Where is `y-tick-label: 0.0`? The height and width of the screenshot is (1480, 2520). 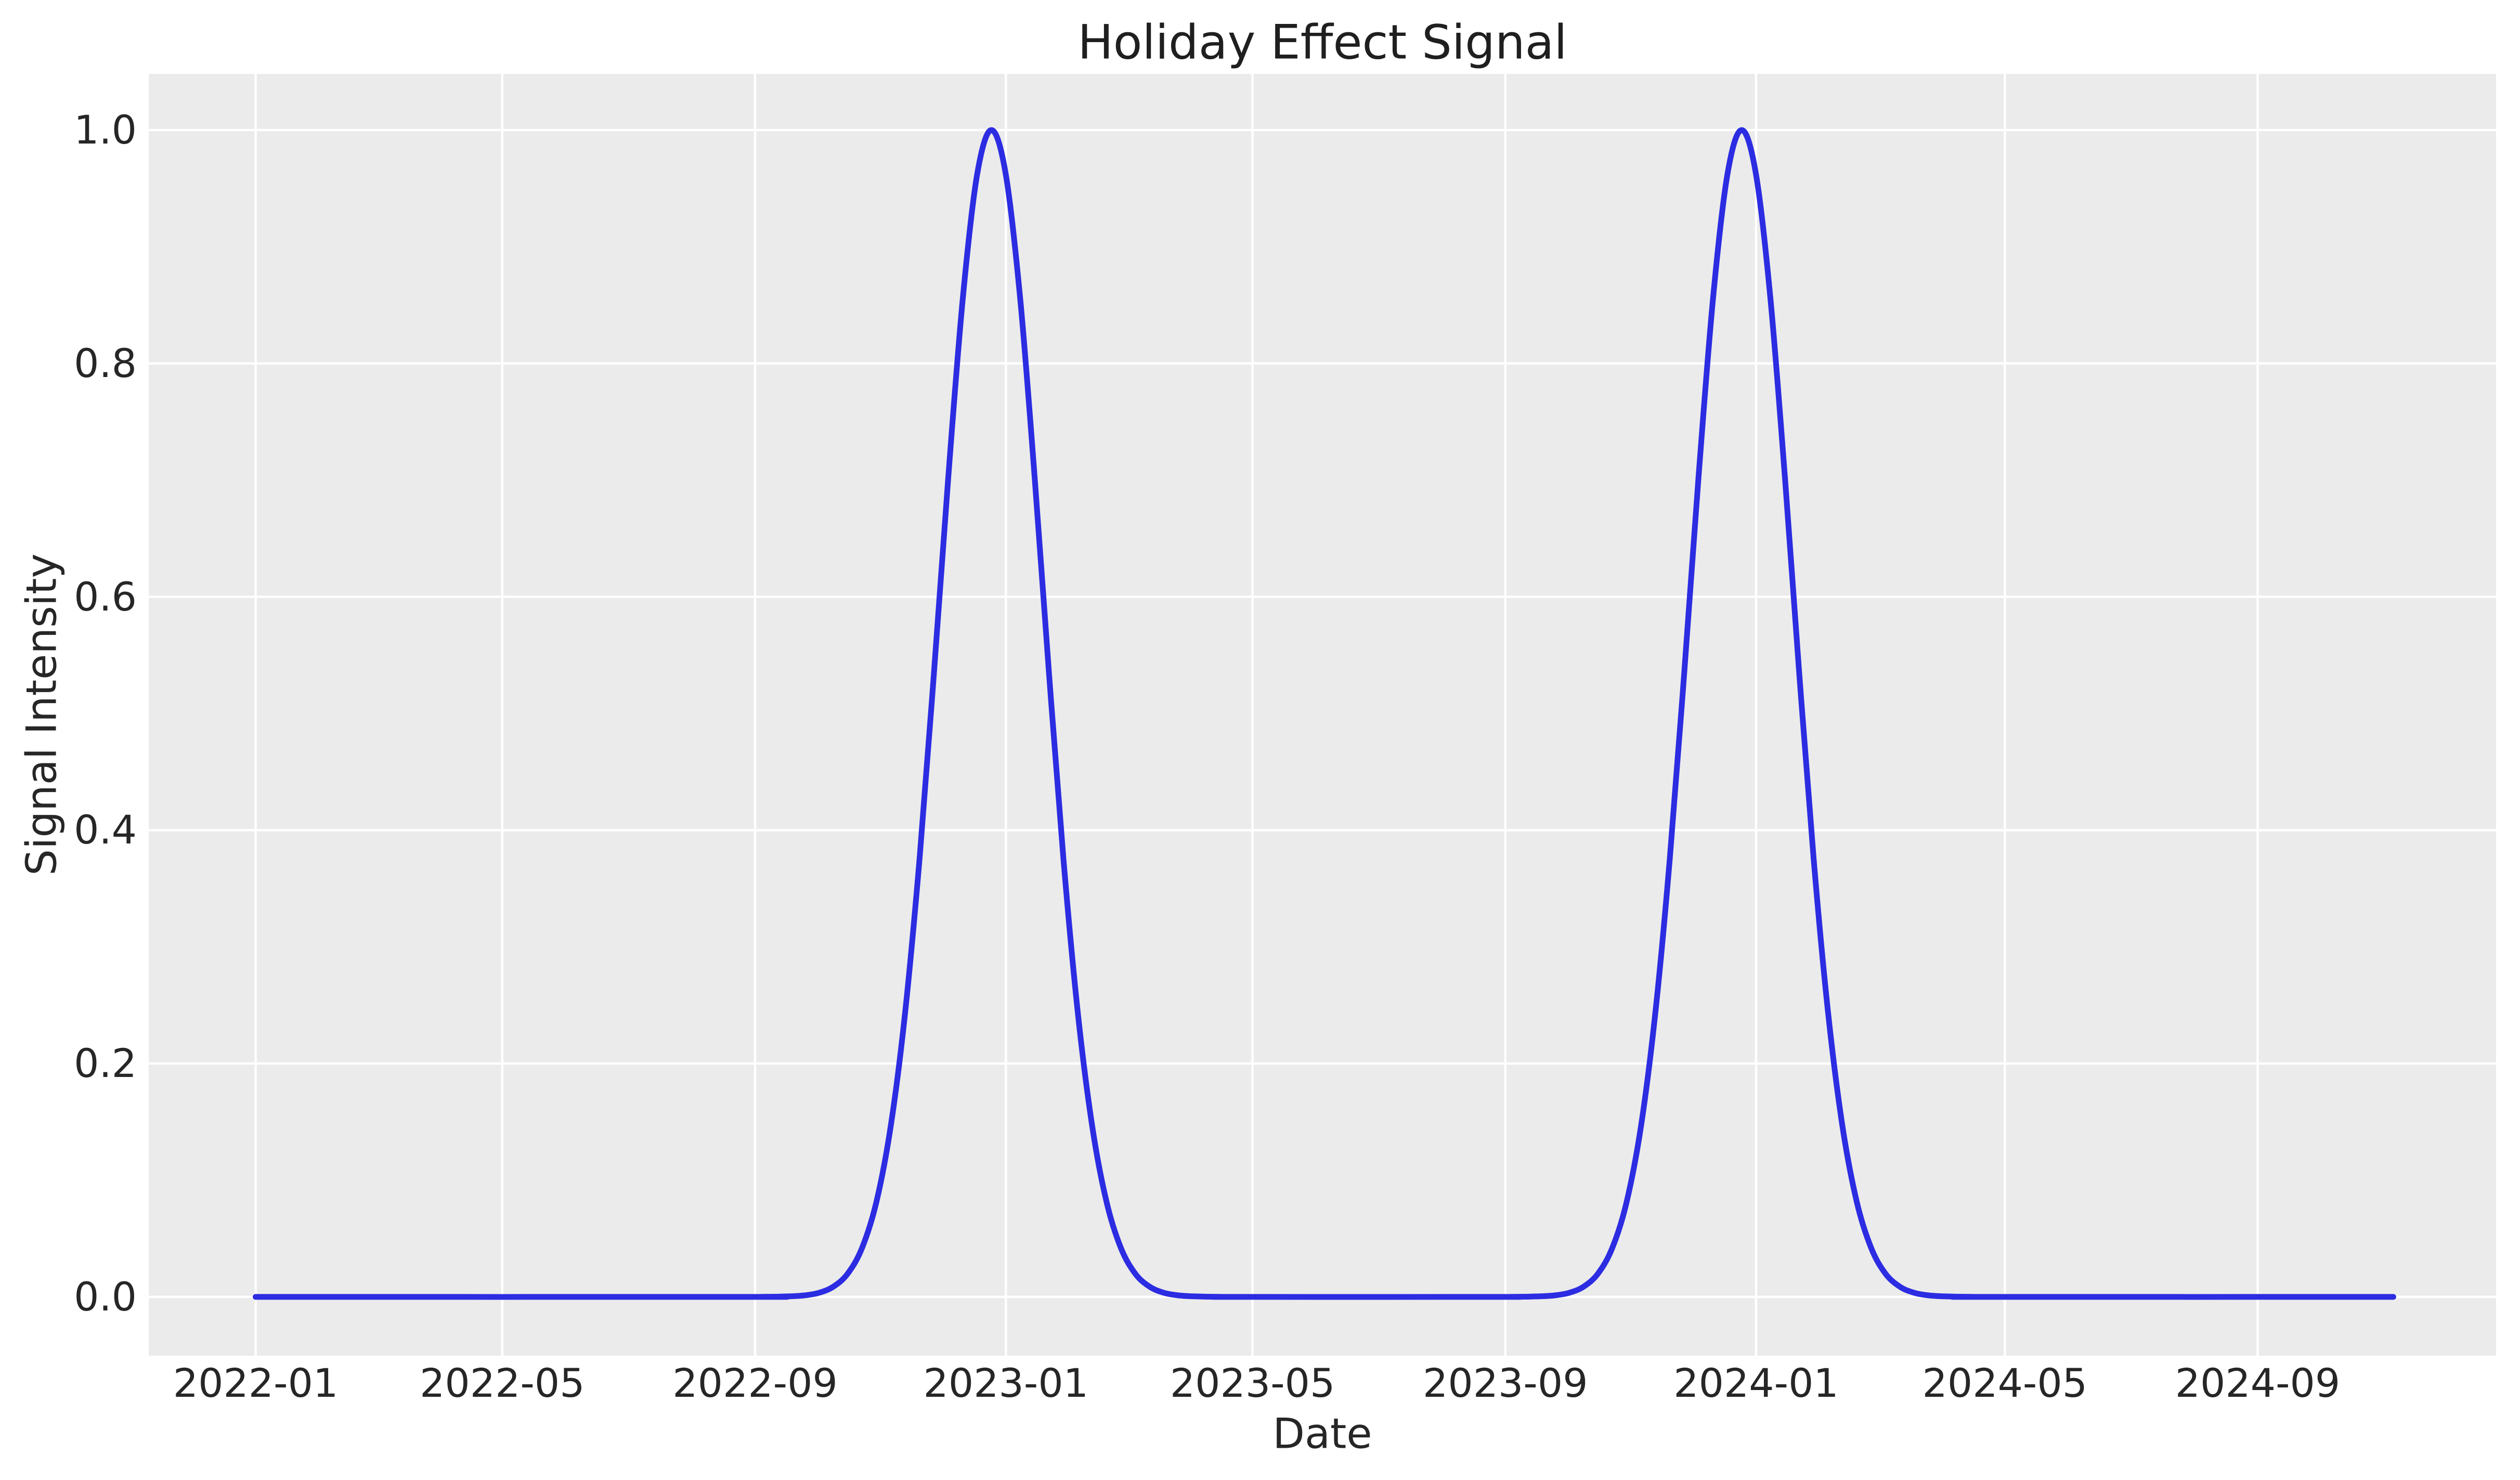 y-tick-label: 0.0 is located at coordinates (105, 1296).